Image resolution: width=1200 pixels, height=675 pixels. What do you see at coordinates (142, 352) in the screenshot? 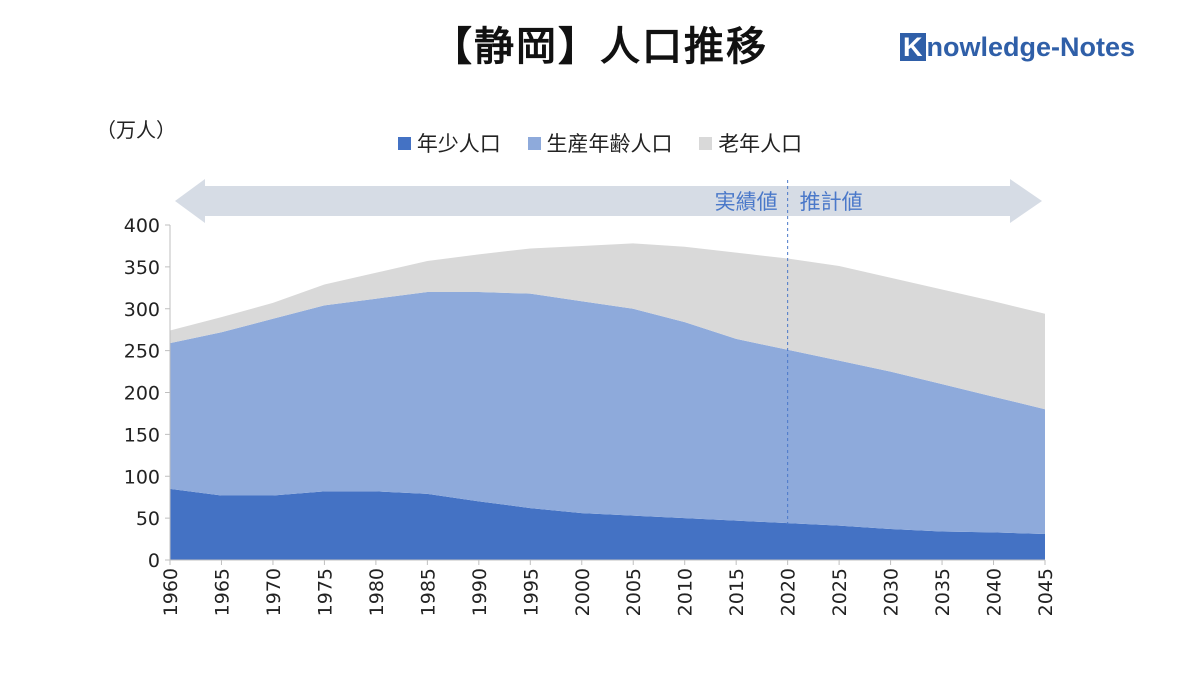
I see `y-tick-label-250: 250` at bounding box center [142, 352].